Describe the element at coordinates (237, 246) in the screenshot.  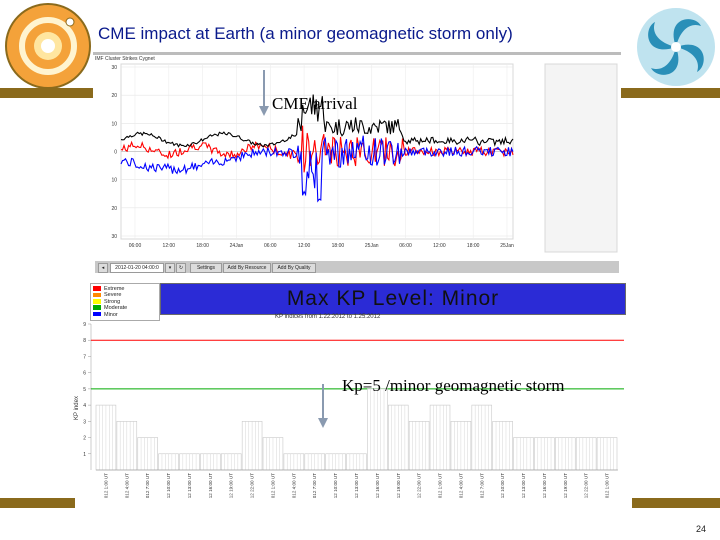
I see `imf-x-tick: 24Jan` at that location.